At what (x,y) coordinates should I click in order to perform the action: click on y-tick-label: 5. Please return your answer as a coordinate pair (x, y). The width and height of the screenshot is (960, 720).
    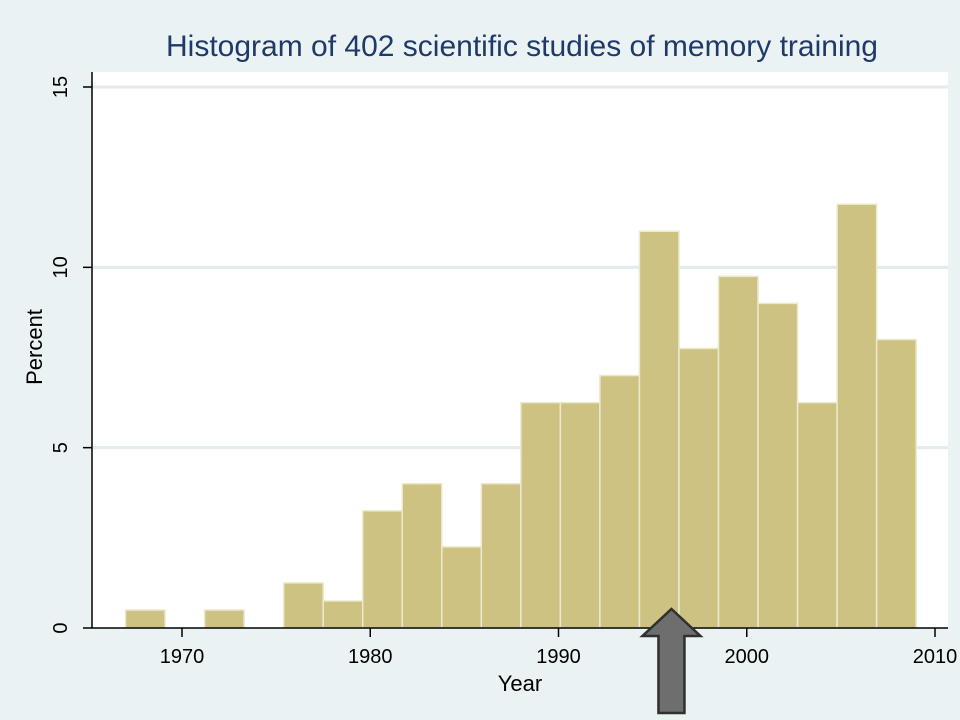
    Looking at the image, I should click on (61, 447).